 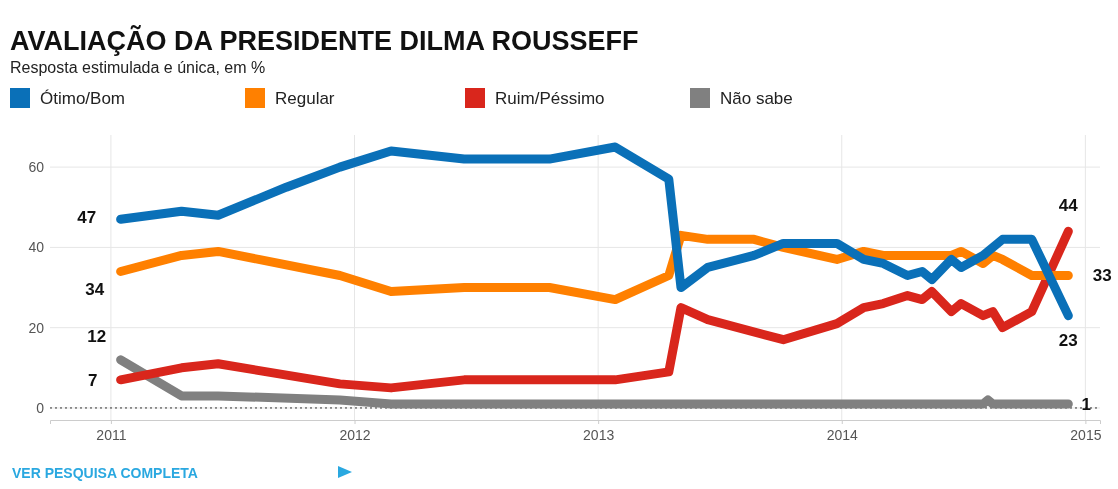 What do you see at coordinates (324, 40) in the screenshot?
I see `chart-title: AVALIAÇÃO DA PRESIDENTE DILMA ROUSSEFF` at bounding box center [324, 40].